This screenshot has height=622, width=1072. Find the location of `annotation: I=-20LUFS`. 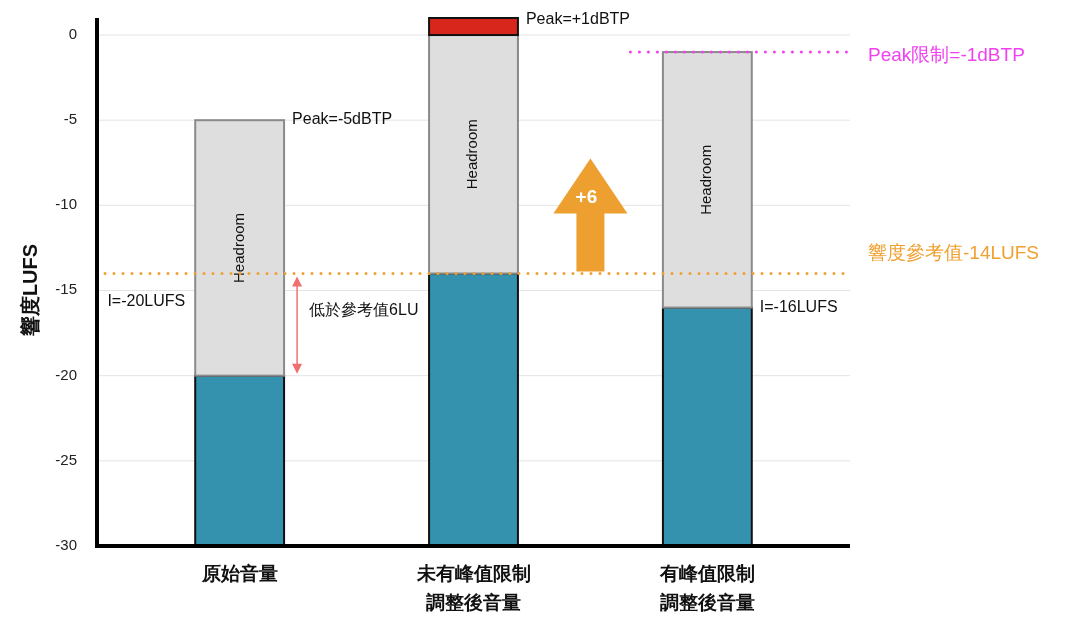

annotation: I=-20LUFS is located at coordinates (146, 301).